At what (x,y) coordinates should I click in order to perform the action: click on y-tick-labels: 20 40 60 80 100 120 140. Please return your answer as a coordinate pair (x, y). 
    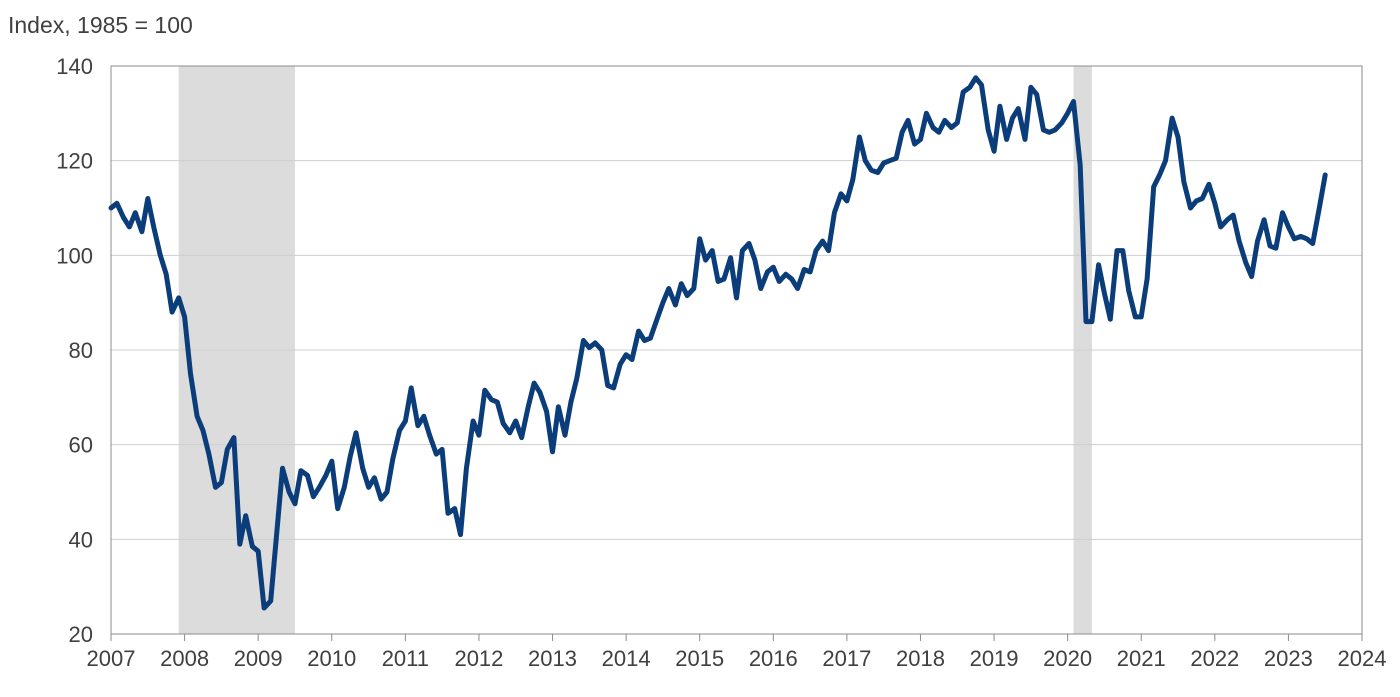
    Looking at the image, I should click on (74, 350).